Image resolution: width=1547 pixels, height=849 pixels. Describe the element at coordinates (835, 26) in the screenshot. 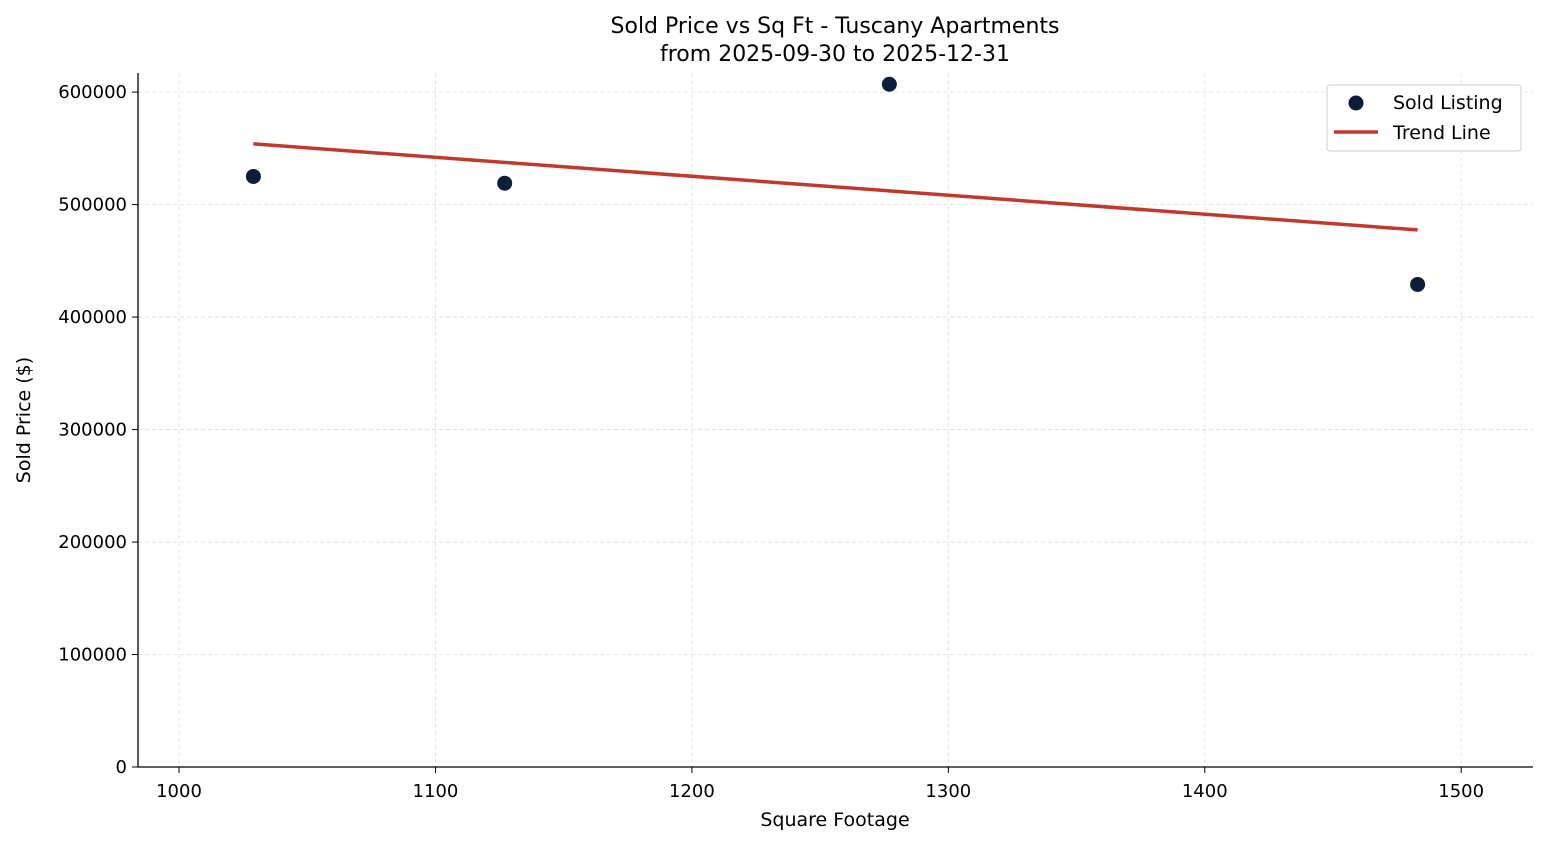

I see `chart-title: Sold Price vs Sq Ft - Tuscany Apartments` at that location.